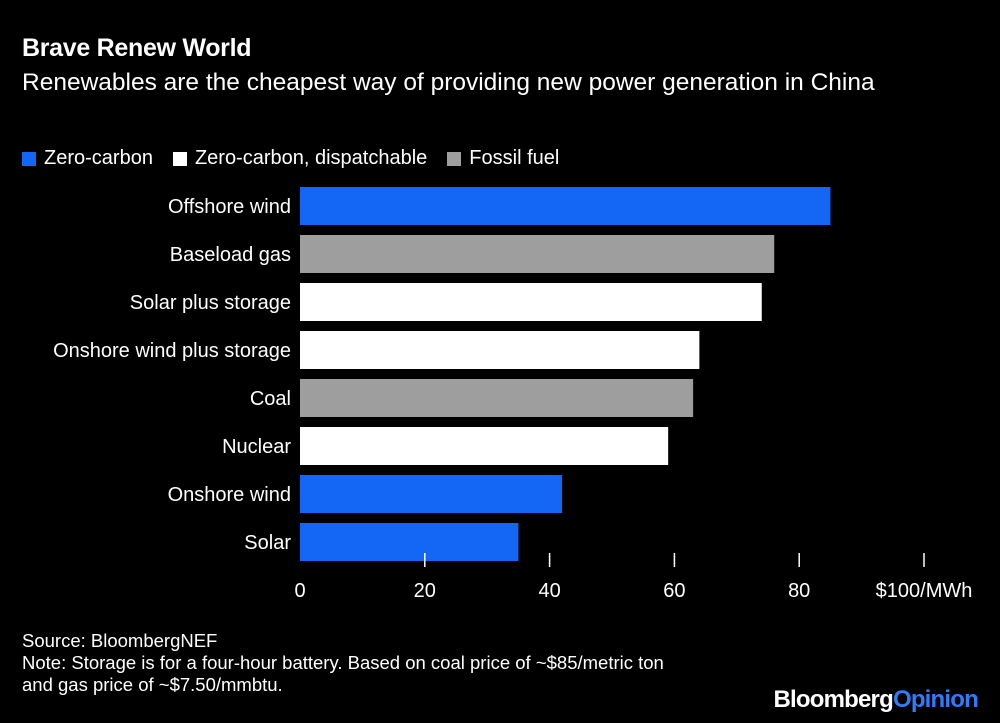  I want to click on category-label-baseload-gas: Baseload gas, so click(230, 255).